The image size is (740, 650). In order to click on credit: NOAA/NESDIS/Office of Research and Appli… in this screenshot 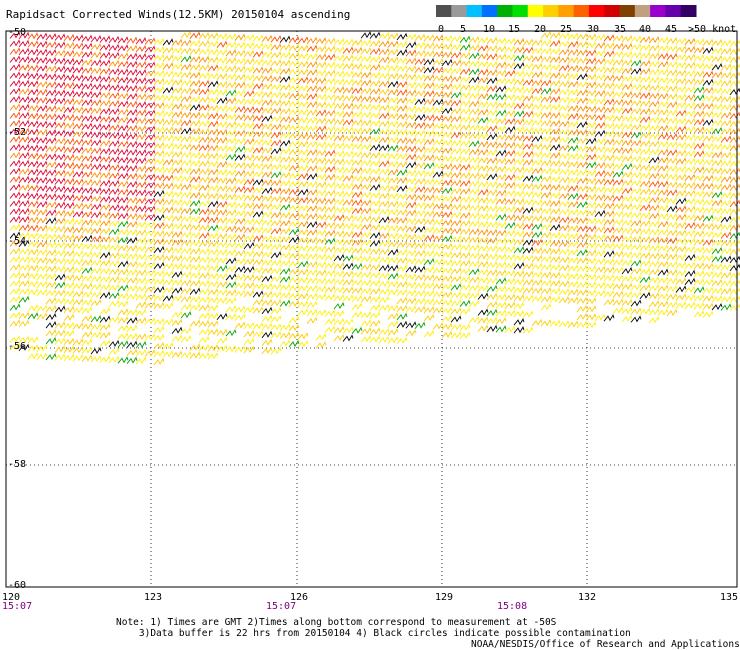, I will do `click(605, 644)`.